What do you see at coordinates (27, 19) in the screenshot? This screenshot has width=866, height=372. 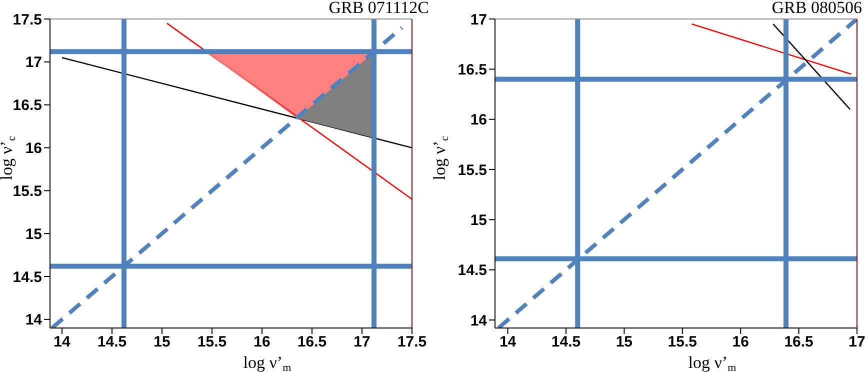 I see `y-tick-label: 17.5` at bounding box center [27, 19].